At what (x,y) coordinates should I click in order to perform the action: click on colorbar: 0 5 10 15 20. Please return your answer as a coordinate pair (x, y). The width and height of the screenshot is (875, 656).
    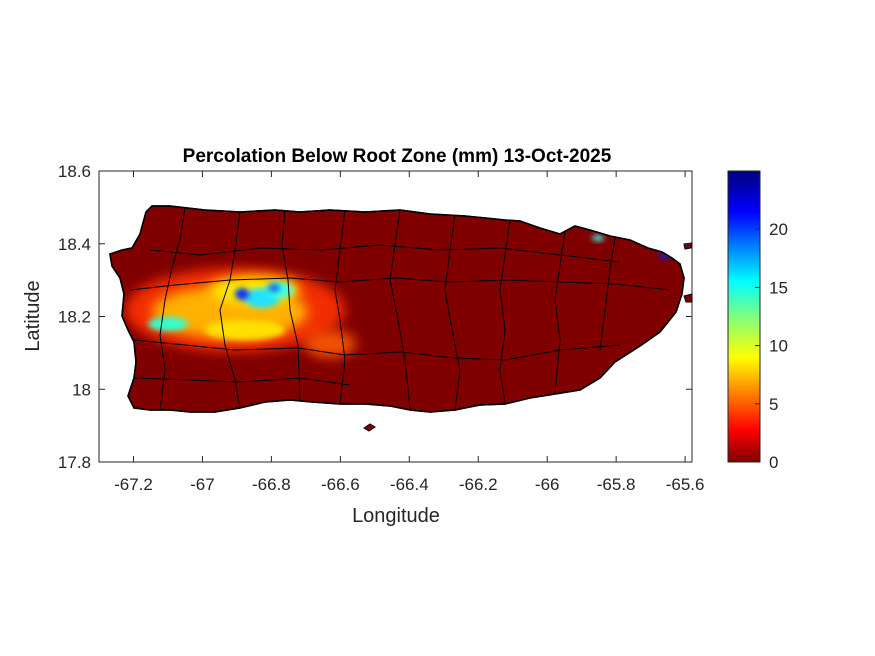
    Looking at the image, I should click on (757, 321).